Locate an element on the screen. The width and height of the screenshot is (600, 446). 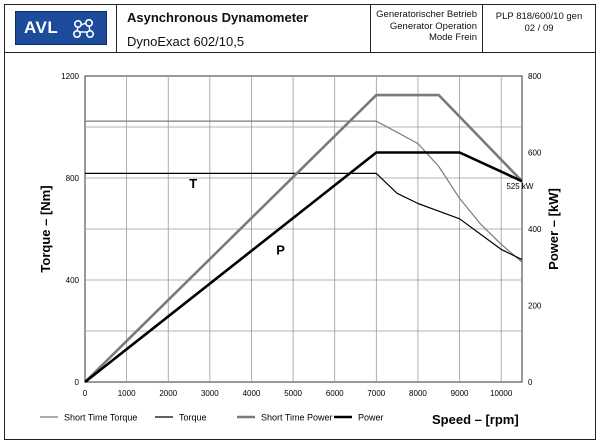
annotation-label: 525 kW is located at coordinates (520, 186).